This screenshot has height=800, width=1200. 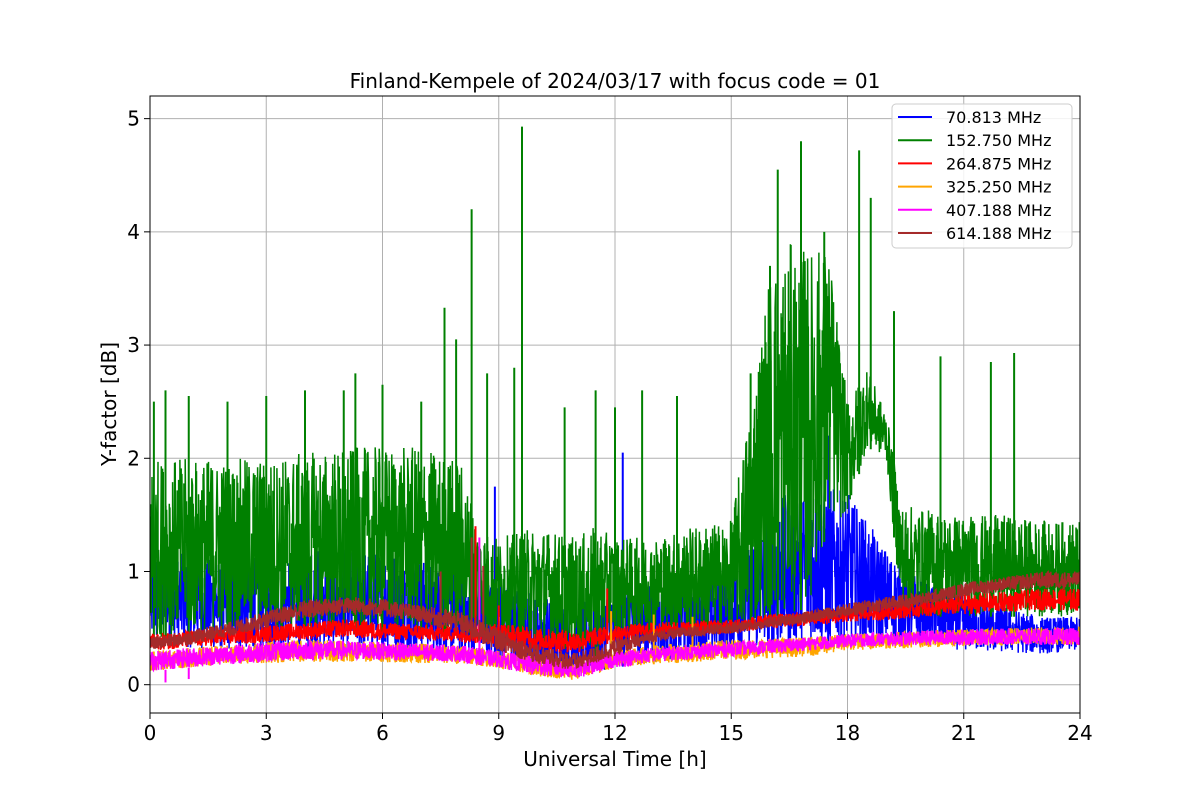 What do you see at coordinates (615, 619) in the screenshot?
I see `series-line` at bounding box center [615, 619].